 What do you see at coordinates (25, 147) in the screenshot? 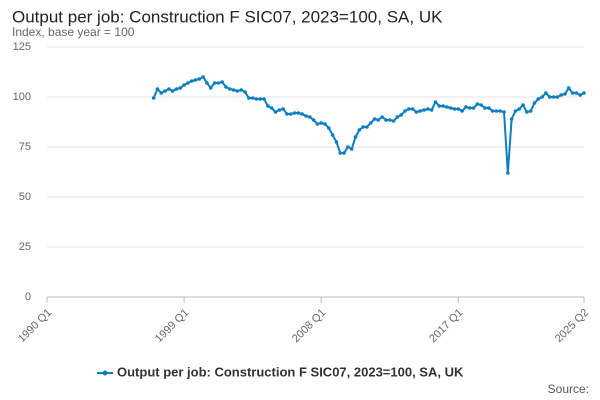
I see `y-tick-label: 75` at bounding box center [25, 147].